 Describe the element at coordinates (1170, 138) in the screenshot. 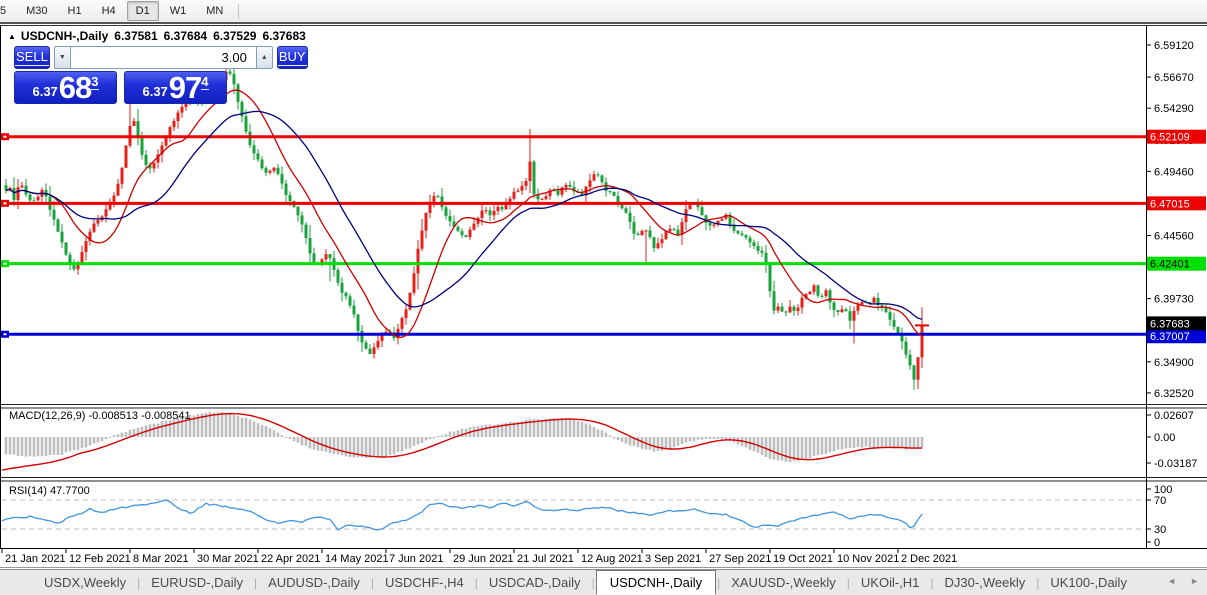

I see `svg-text: 6.52109` at that location.